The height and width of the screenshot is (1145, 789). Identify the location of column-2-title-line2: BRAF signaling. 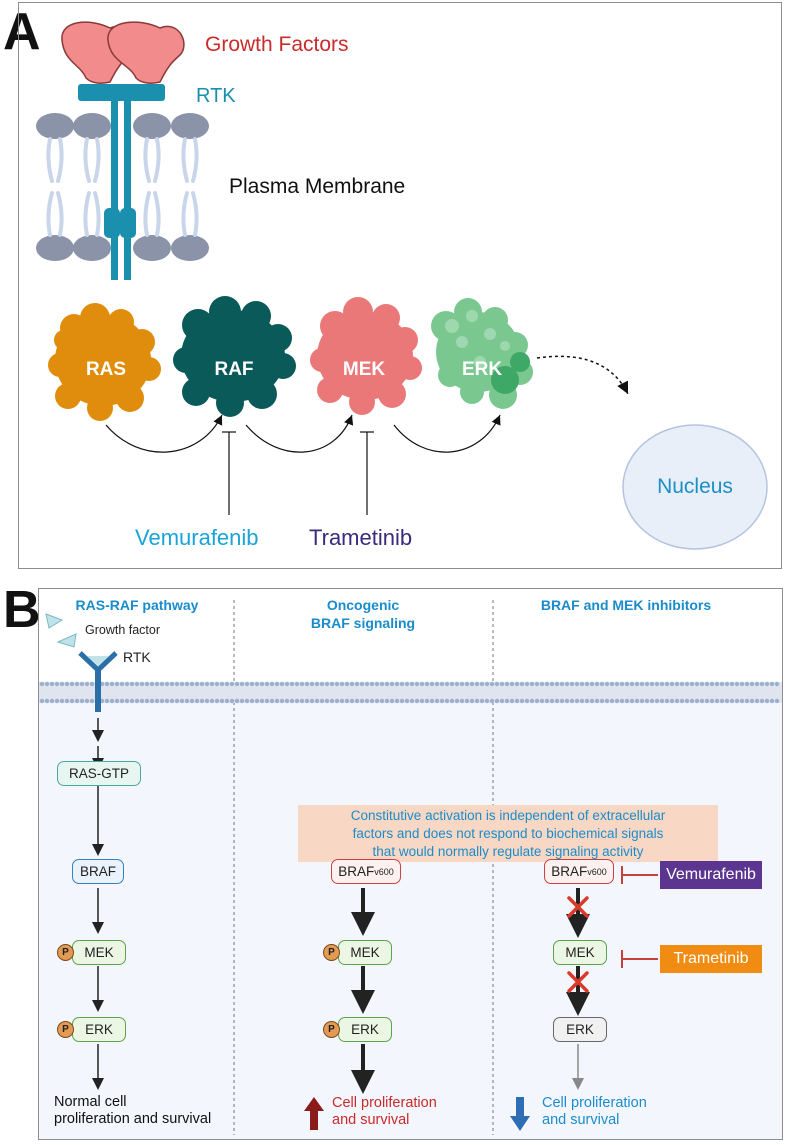
(363, 623).